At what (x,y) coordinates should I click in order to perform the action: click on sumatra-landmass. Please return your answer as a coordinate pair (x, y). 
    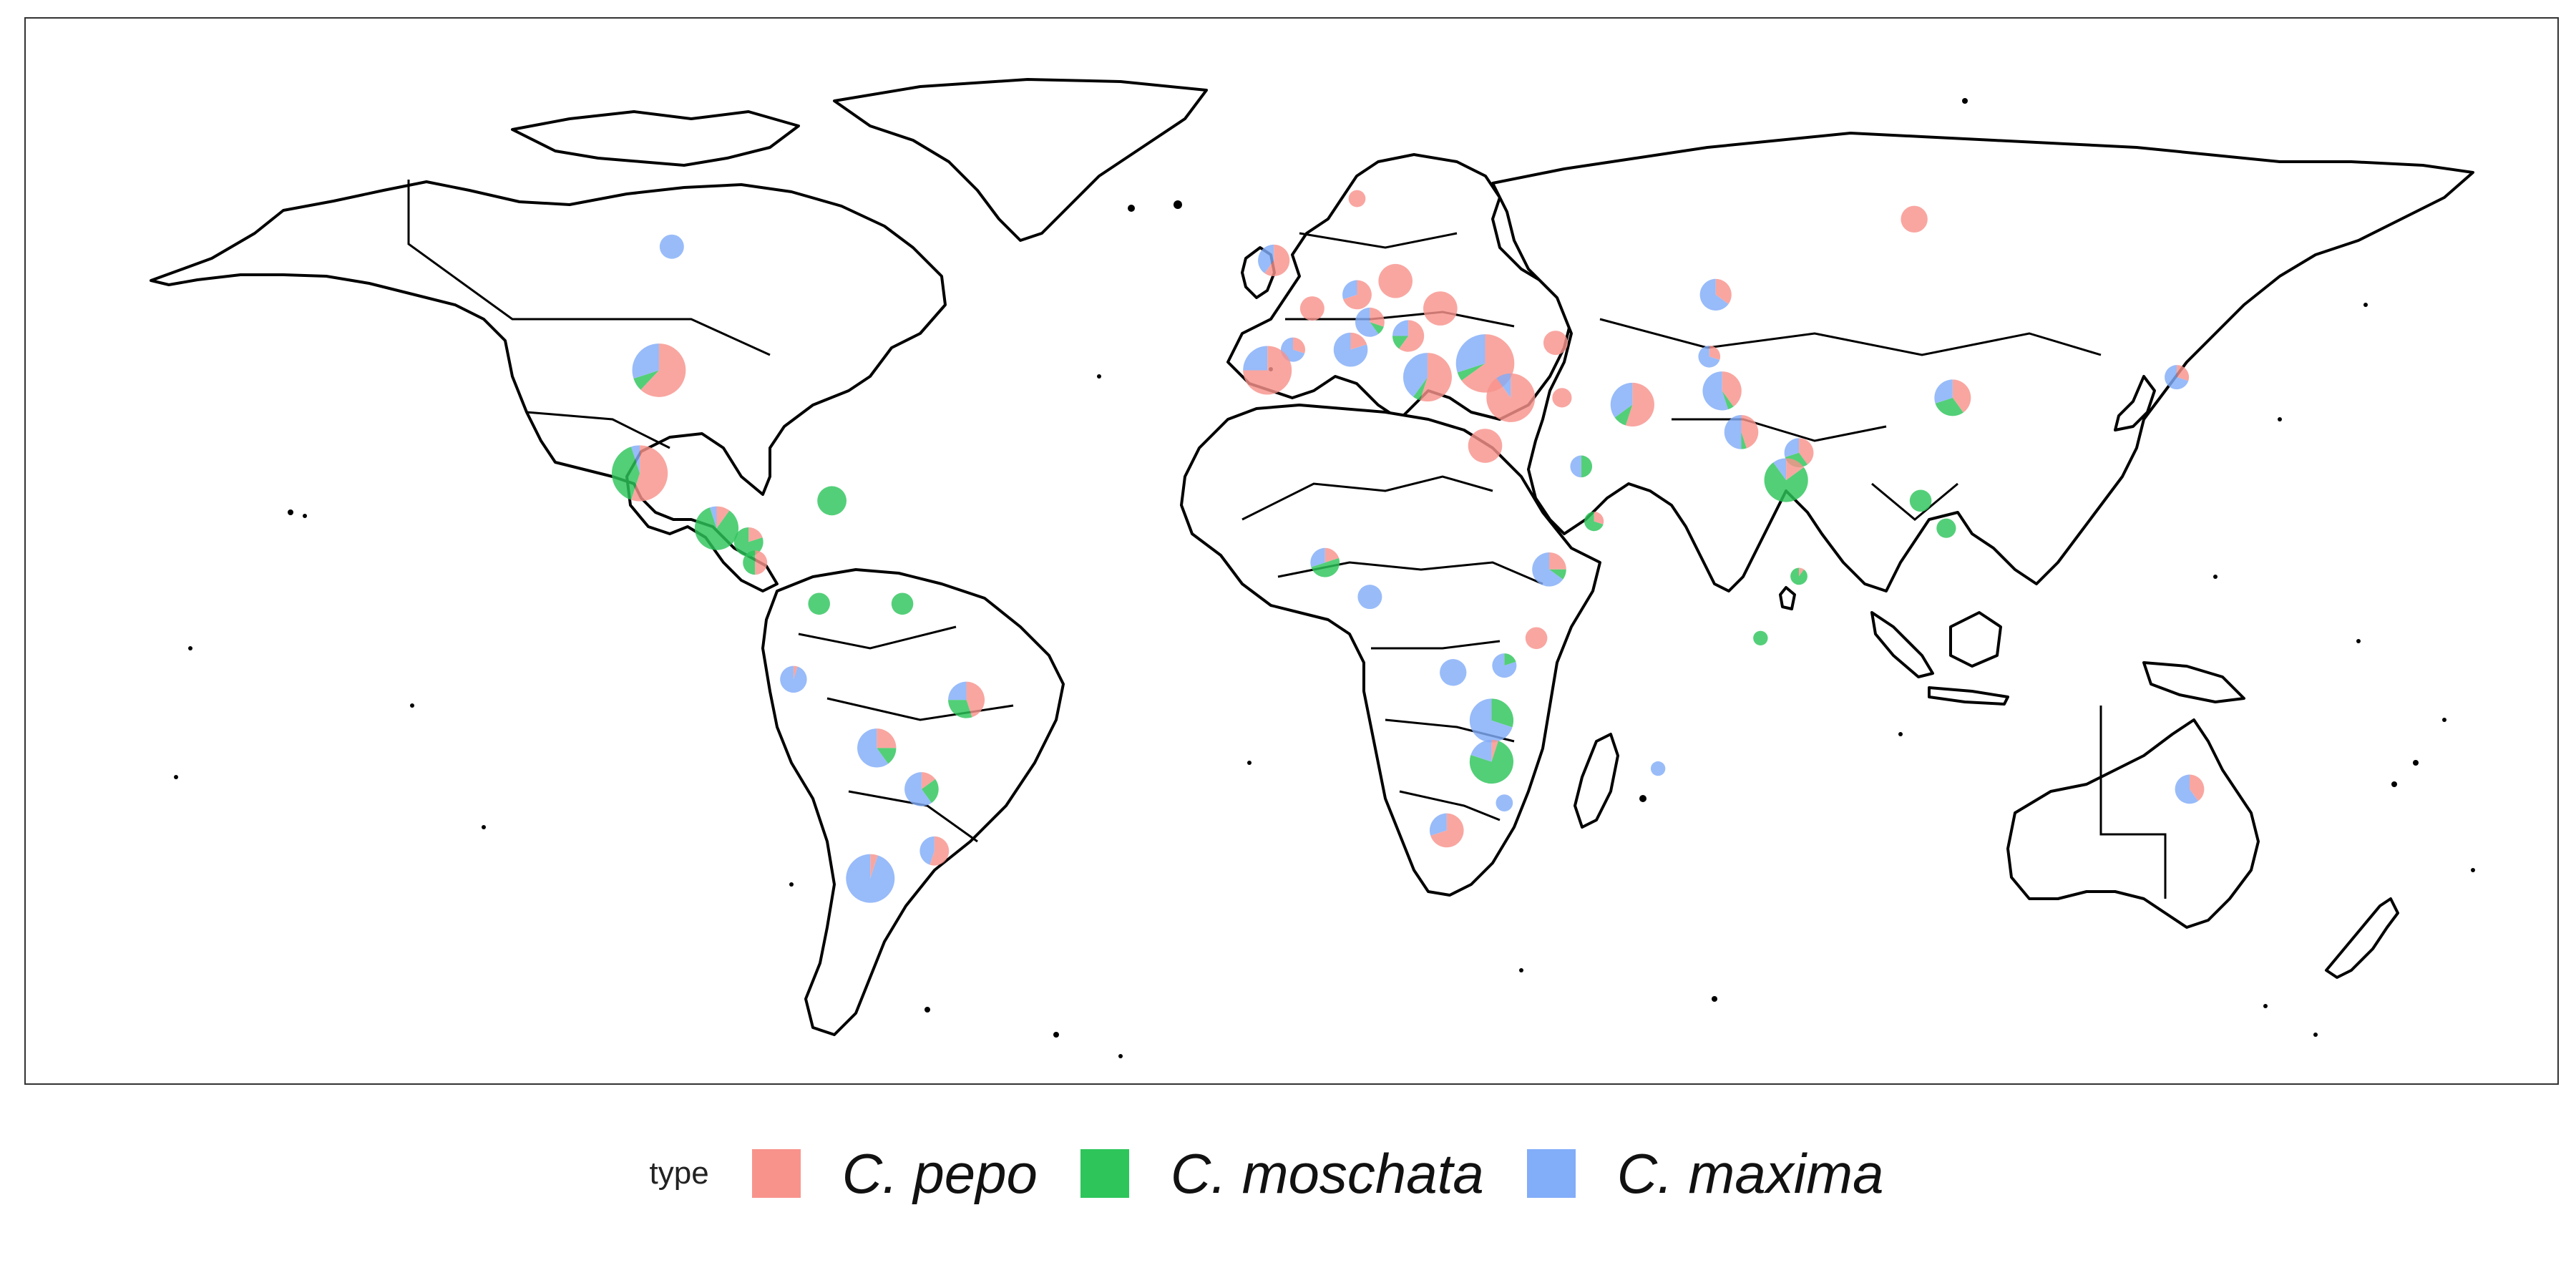
    Looking at the image, I should click on (1902, 644).